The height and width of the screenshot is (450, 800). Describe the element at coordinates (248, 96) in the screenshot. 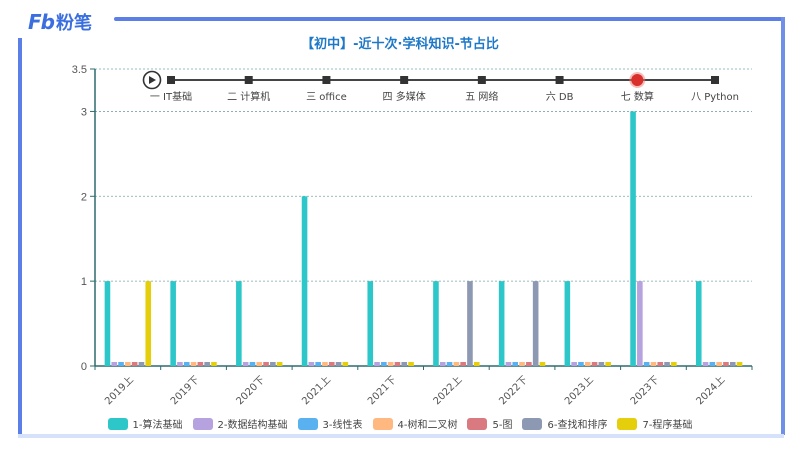

I see `timeline-label: 二 计算机` at that location.